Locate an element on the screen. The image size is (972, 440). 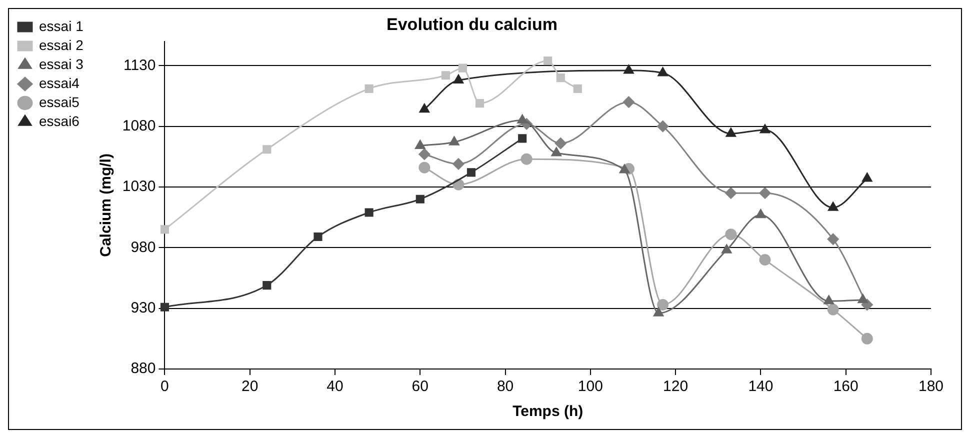
legend-label: essai6 is located at coordinates (59, 120).